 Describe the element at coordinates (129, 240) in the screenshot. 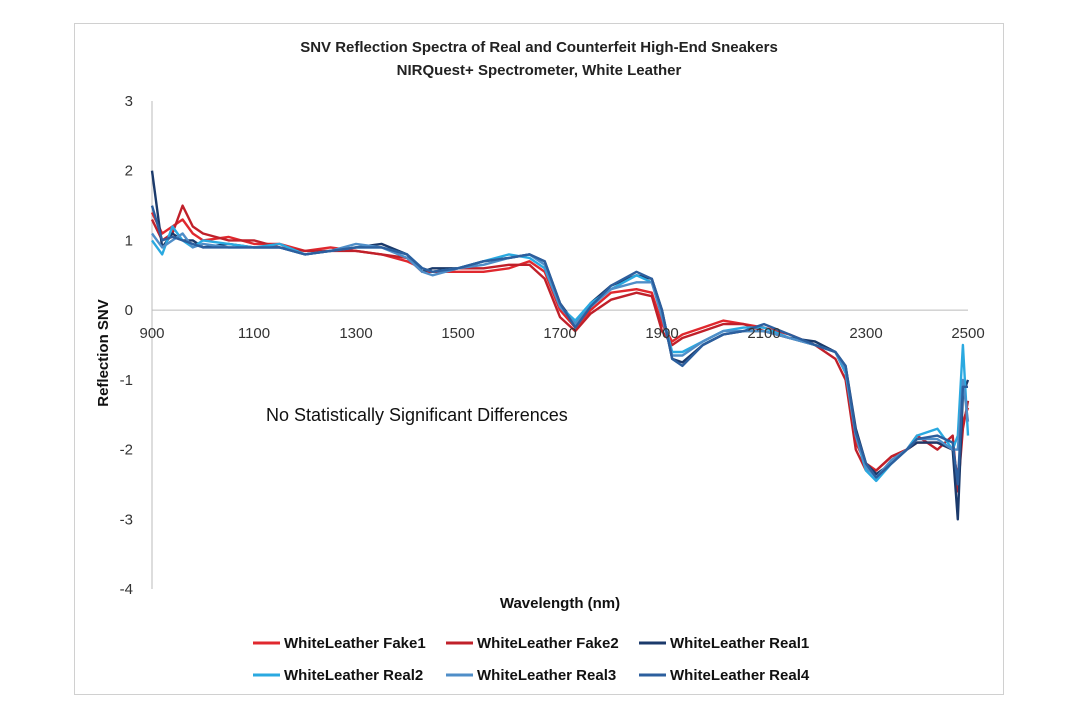

I see `y-tick-label: 1` at that location.